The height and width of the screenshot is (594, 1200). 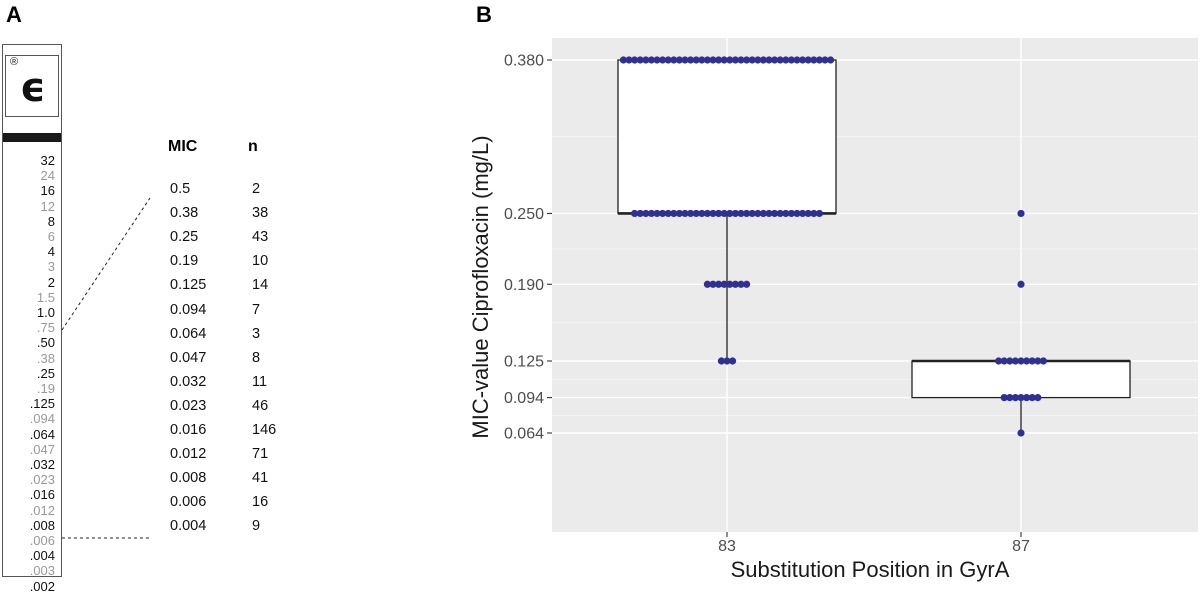 What do you see at coordinates (260, 237) in the screenshot?
I see `n-value: 43` at bounding box center [260, 237].